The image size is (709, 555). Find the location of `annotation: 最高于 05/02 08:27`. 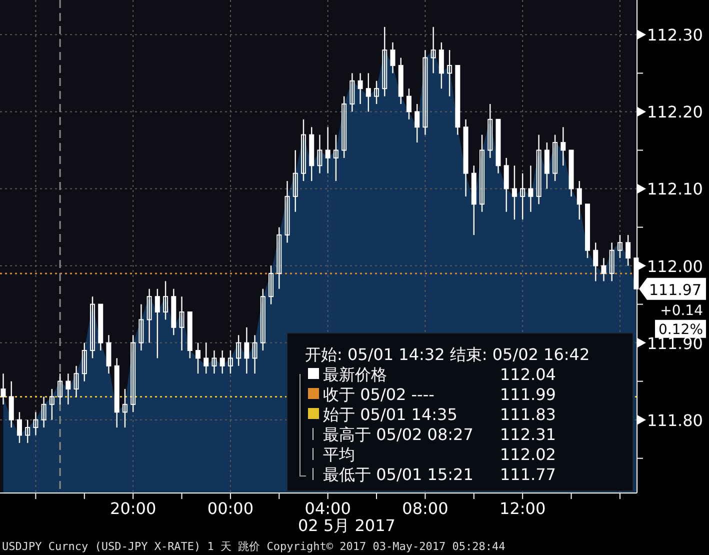

annotation: 最高于 05/02 08:27 is located at coordinates (398, 434).